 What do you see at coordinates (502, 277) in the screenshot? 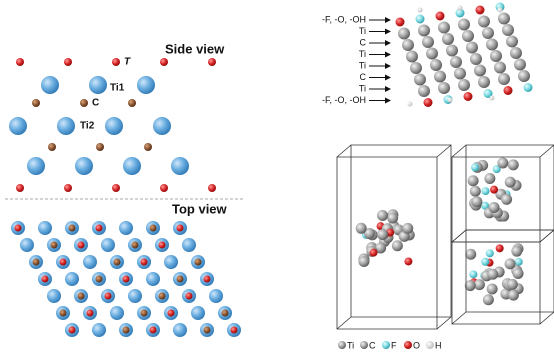
I see `cell-box` at bounding box center [502, 277].